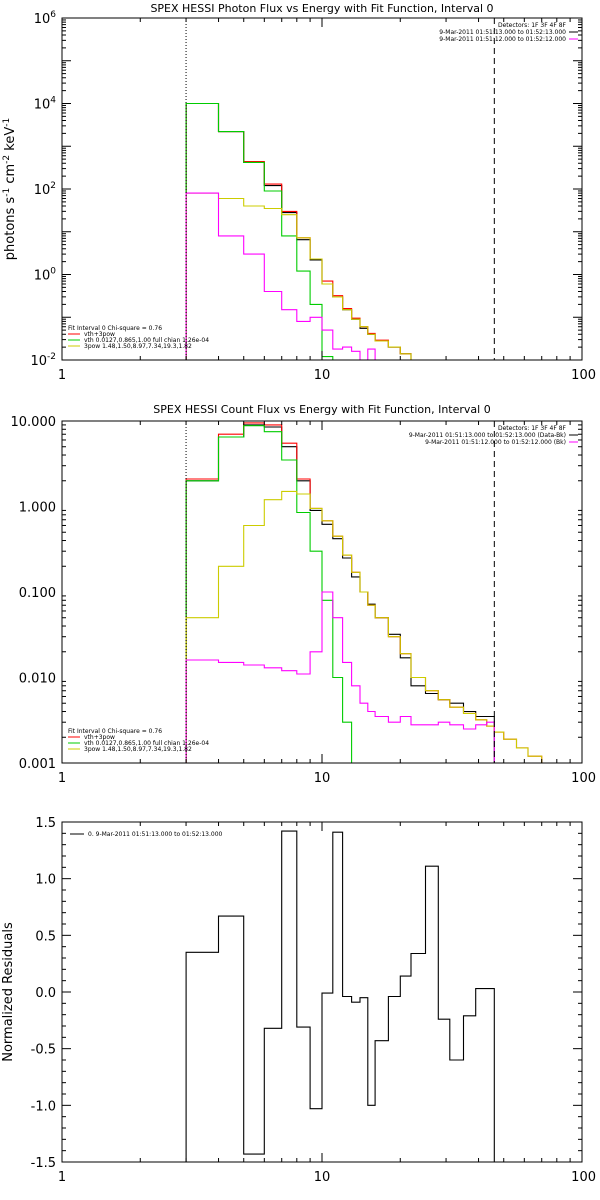 Image resolution: width=600 pixels, height=1200 pixels. What do you see at coordinates (502, 39) in the screenshot?
I see `photon-flux-legend-top-right-text: 9-Mar-2011 01:51:12.000 to 01:52:12.000` at bounding box center [502, 39].